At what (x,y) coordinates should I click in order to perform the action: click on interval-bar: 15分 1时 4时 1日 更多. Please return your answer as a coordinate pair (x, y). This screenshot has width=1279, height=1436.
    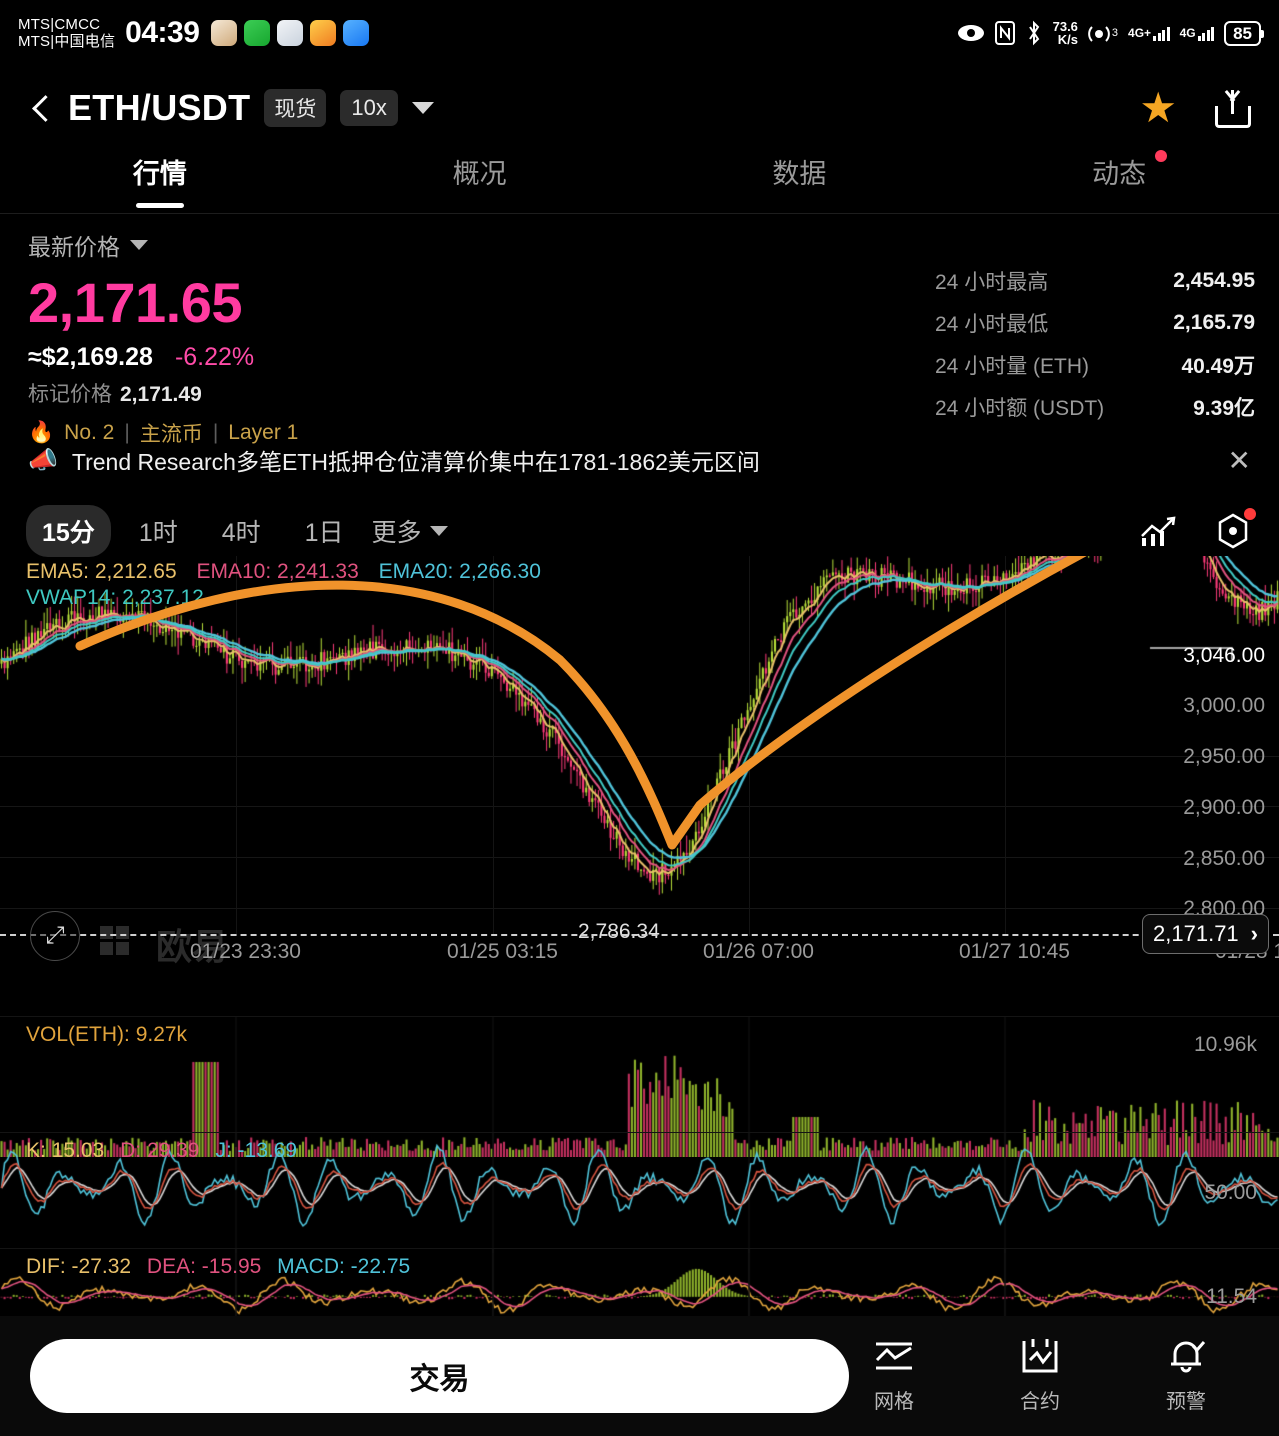
    Looking at the image, I should click on (639, 531).